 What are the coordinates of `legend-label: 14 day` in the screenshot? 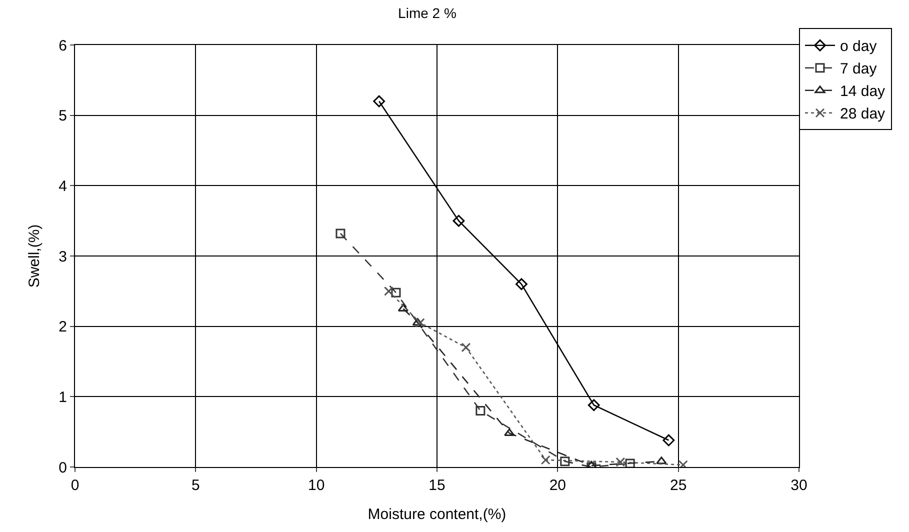 It's located at (863, 91).